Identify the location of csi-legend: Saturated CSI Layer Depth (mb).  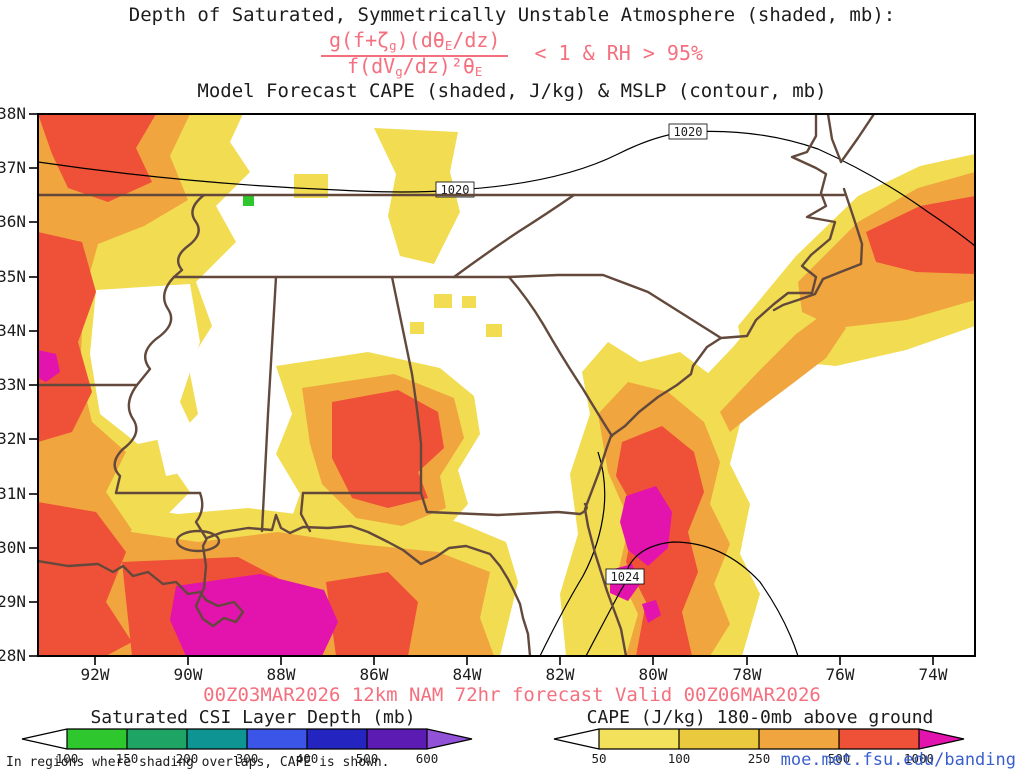
(253, 740).